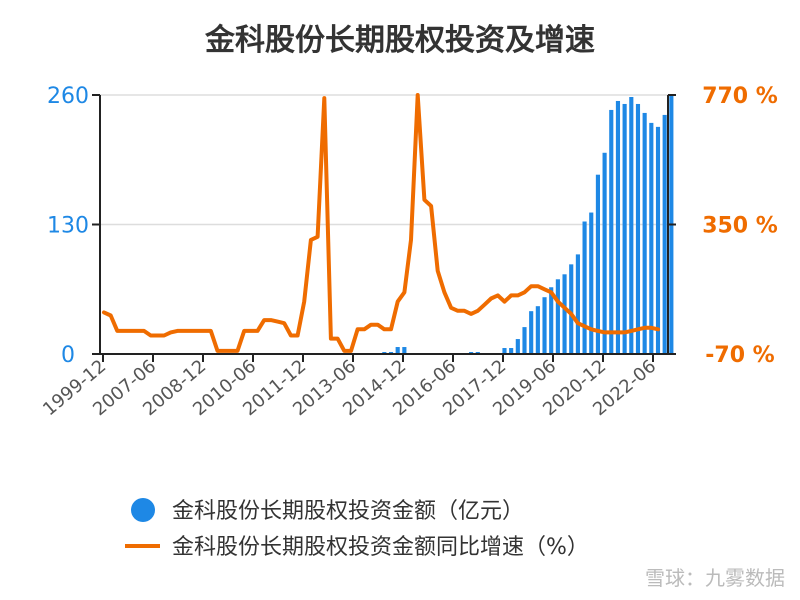 The width and height of the screenshot is (800, 600). I want to click on legend-bar-marker, so click(143, 510).